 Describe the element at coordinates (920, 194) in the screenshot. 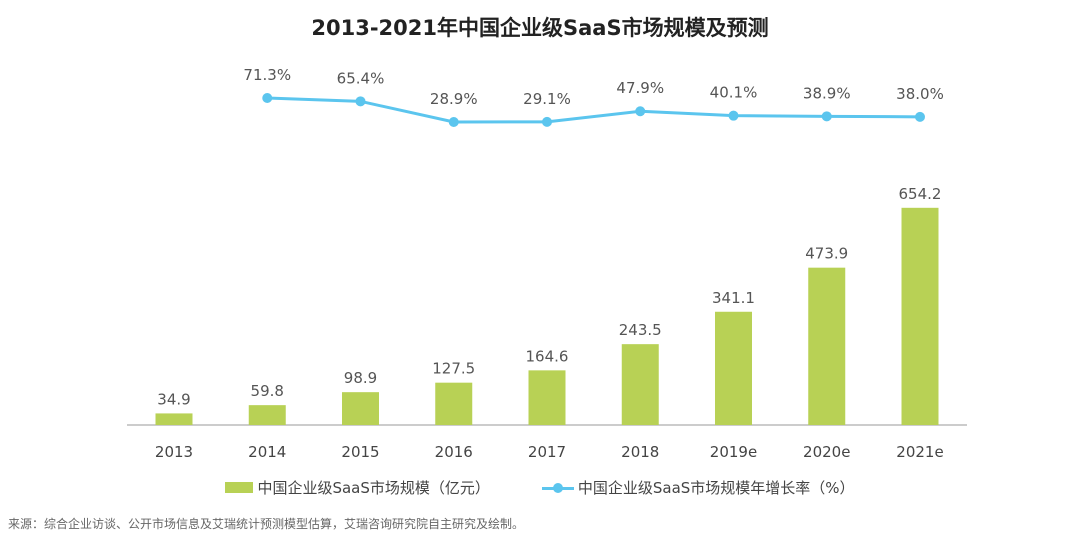

I see `bar-label: 654.2` at that location.